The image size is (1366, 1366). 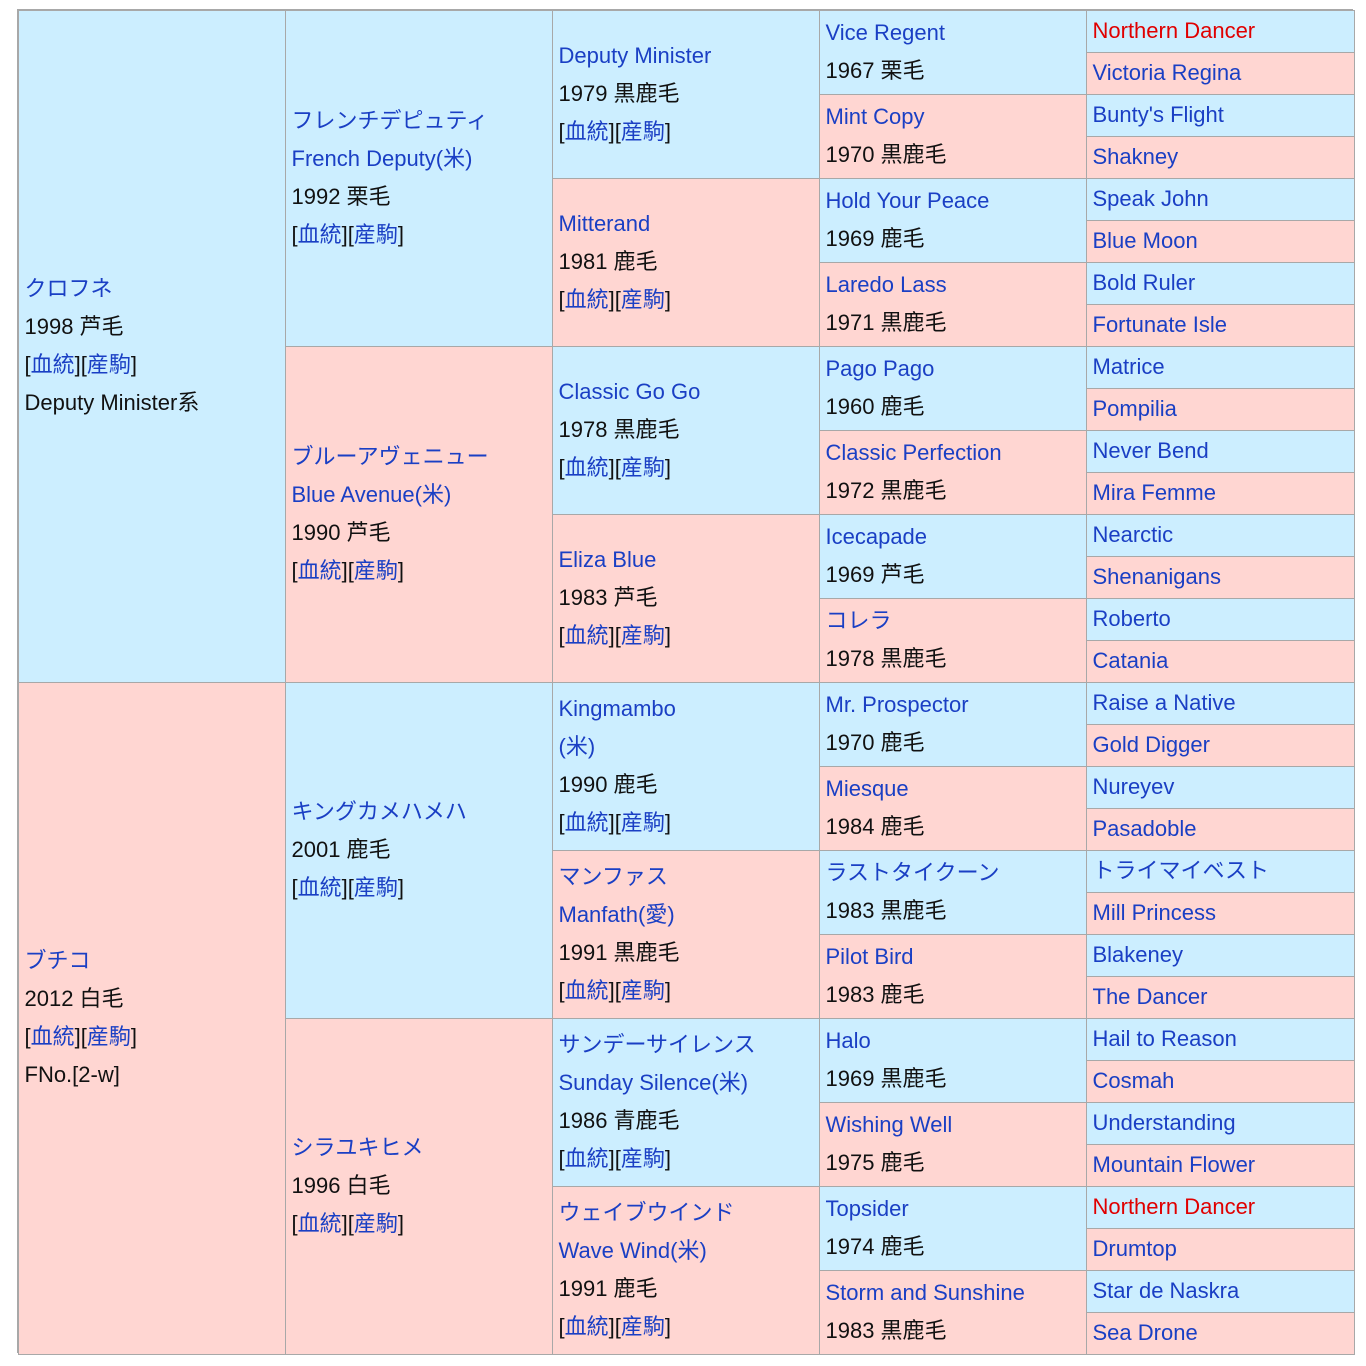 I want to click on horse-name-link: The Dancer, so click(x=1150, y=996).